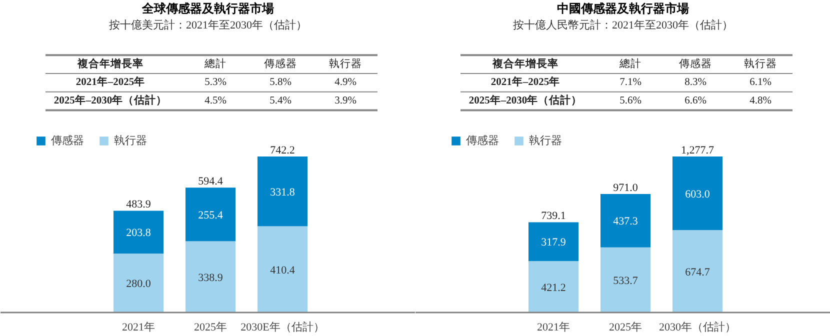  Describe the element at coordinates (211, 181) in the screenshot. I see `total-label: 594.4` at that location.